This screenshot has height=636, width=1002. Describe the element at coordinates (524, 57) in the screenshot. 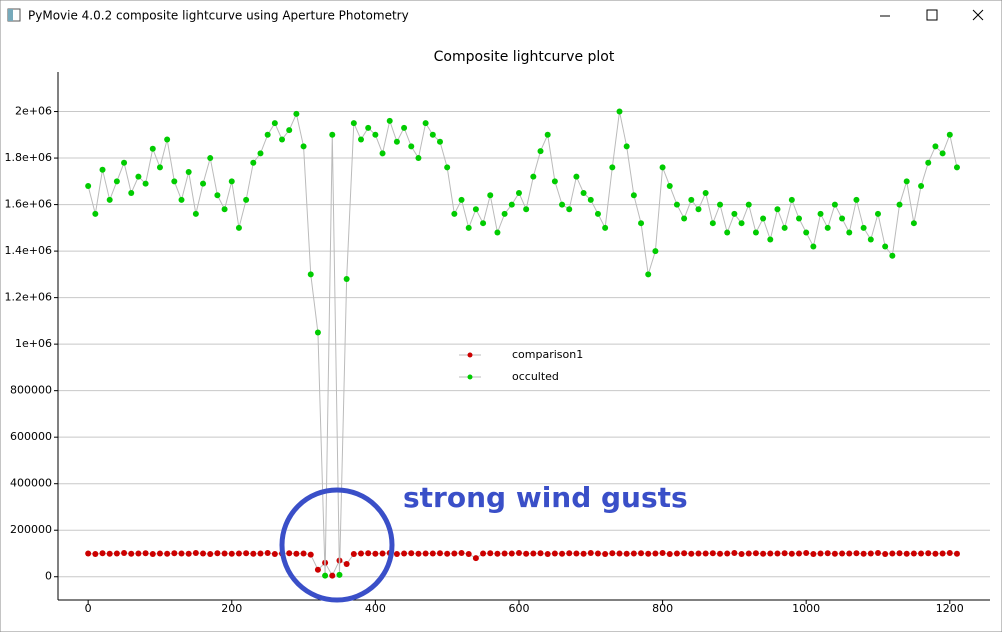

I see `chart-title: Composite lightcurve plot` at that location.